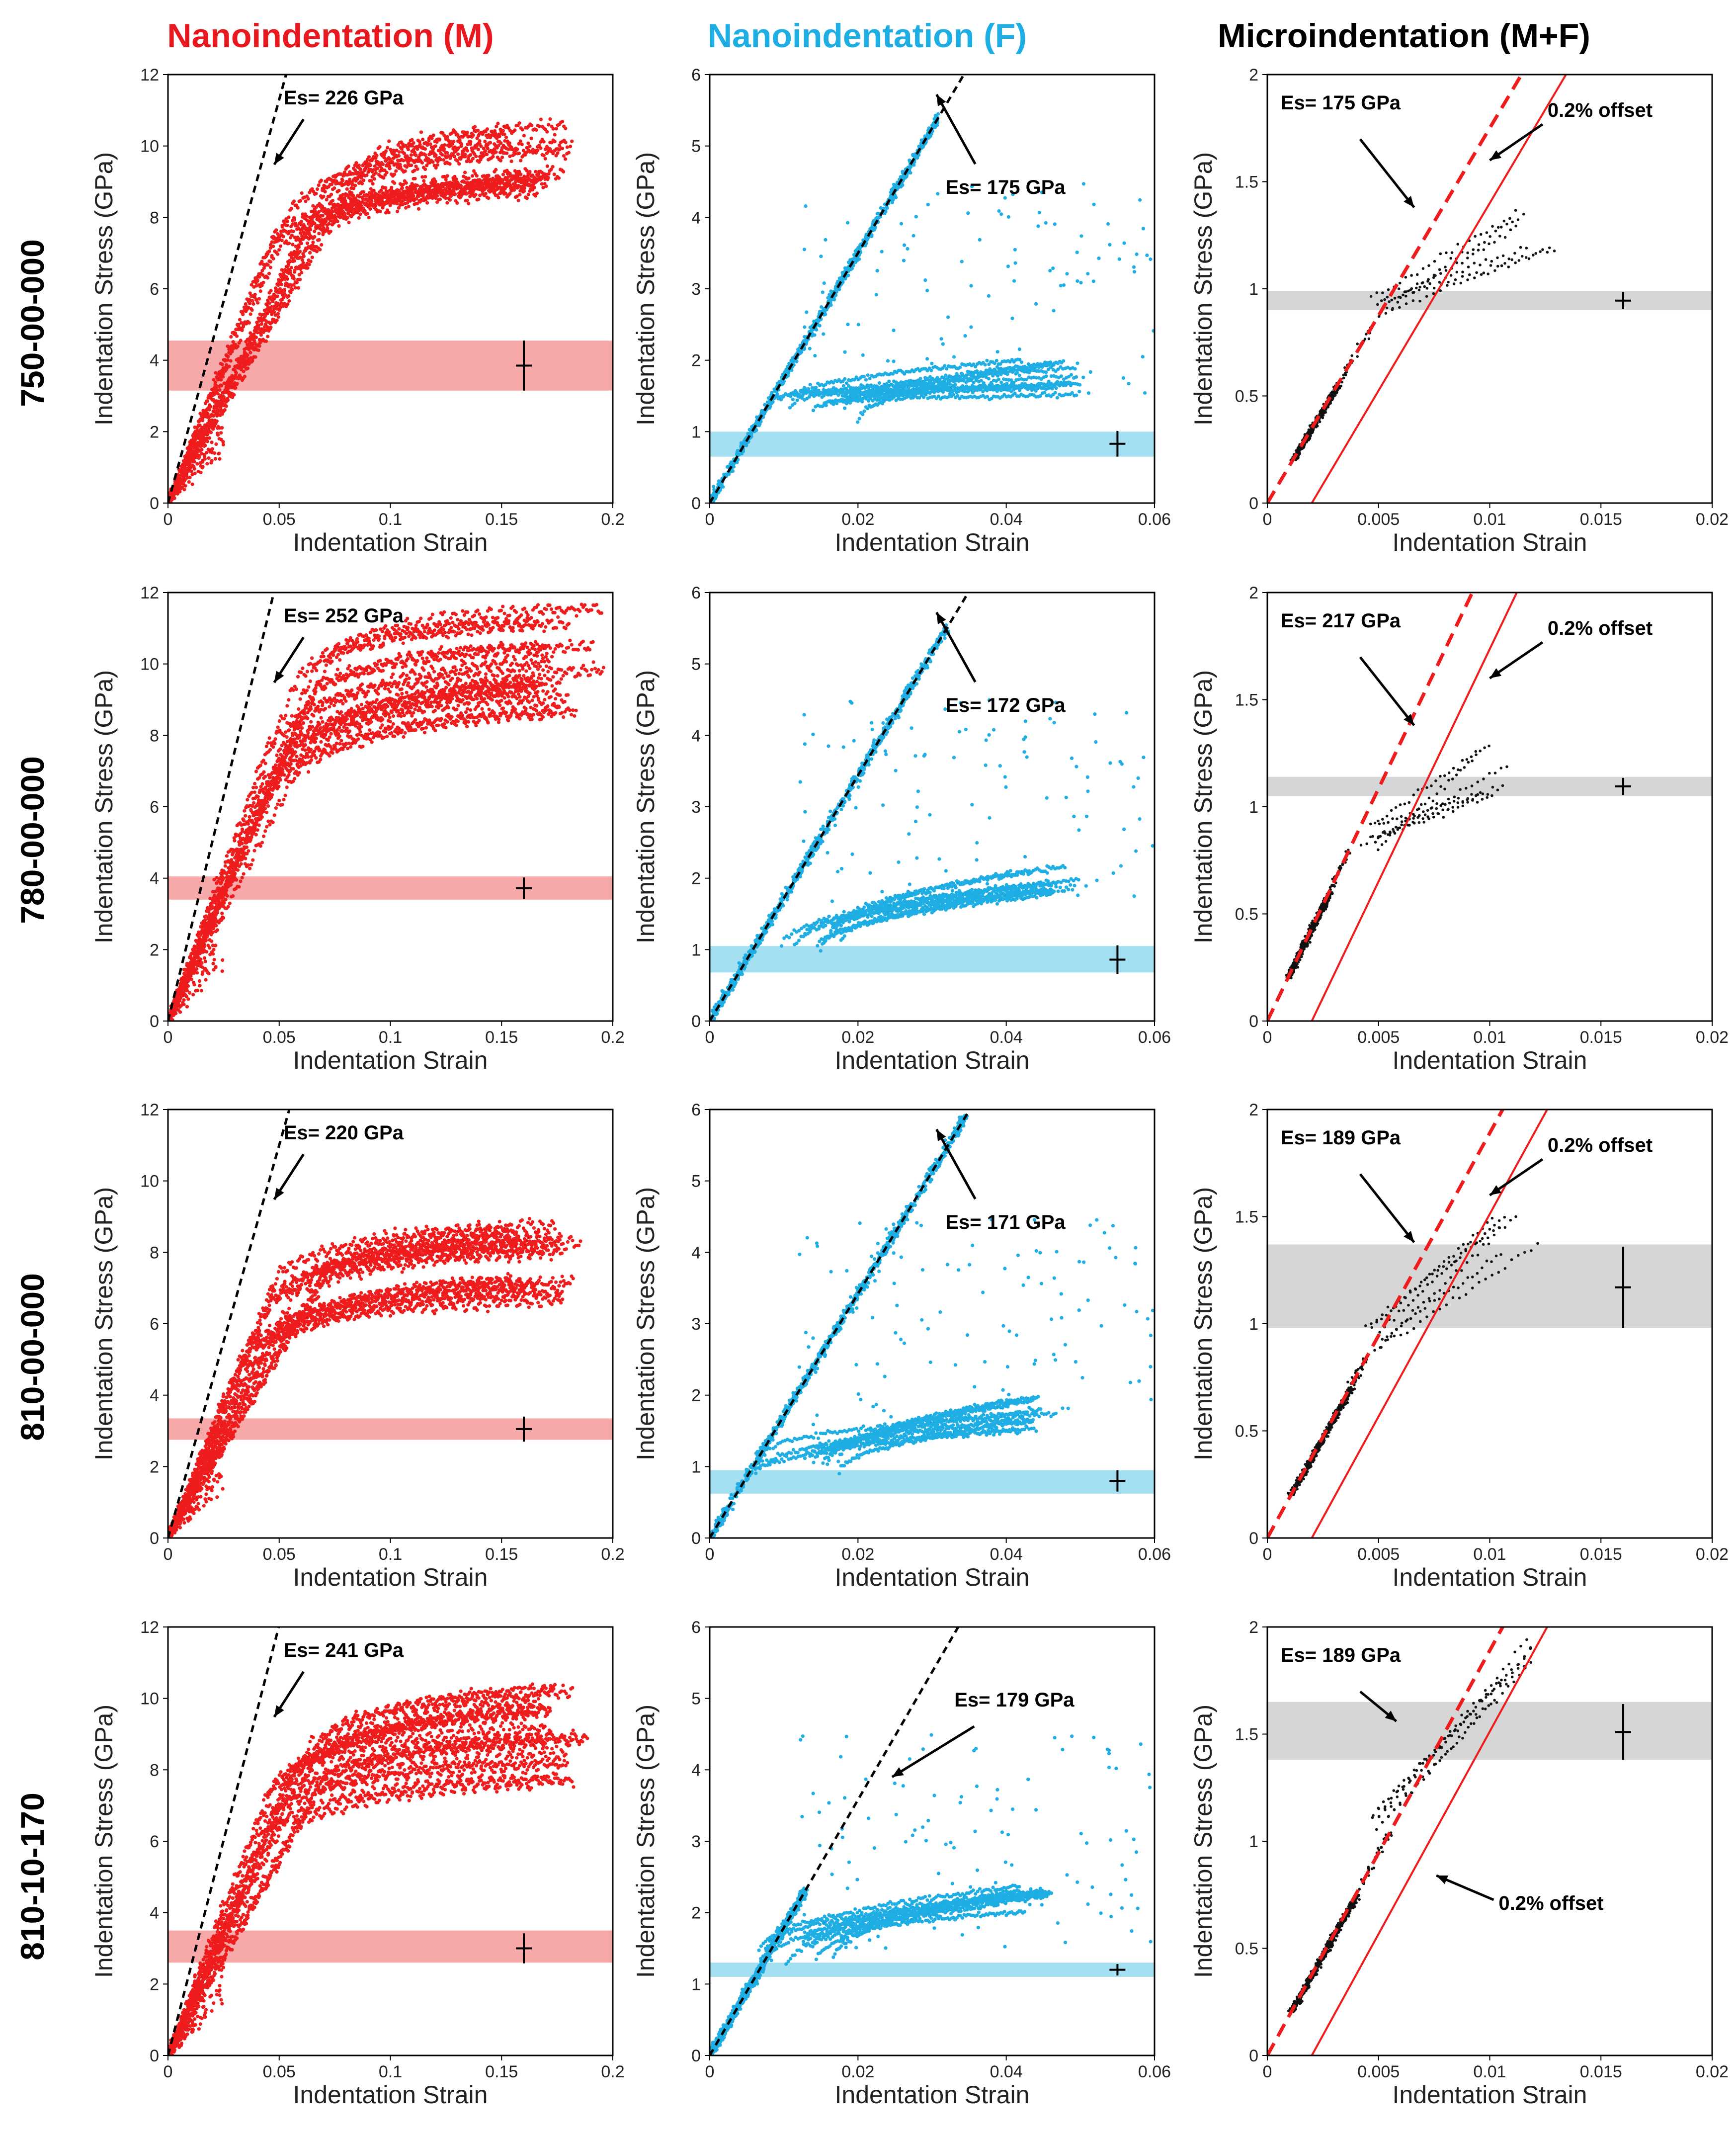 Image resolution: width=1736 pixels, height=2135 pixels. What do you see at coordinates (154, 217) in the screenshot?
I see `y-tick-label: 8` at bounding box center [154, 217].